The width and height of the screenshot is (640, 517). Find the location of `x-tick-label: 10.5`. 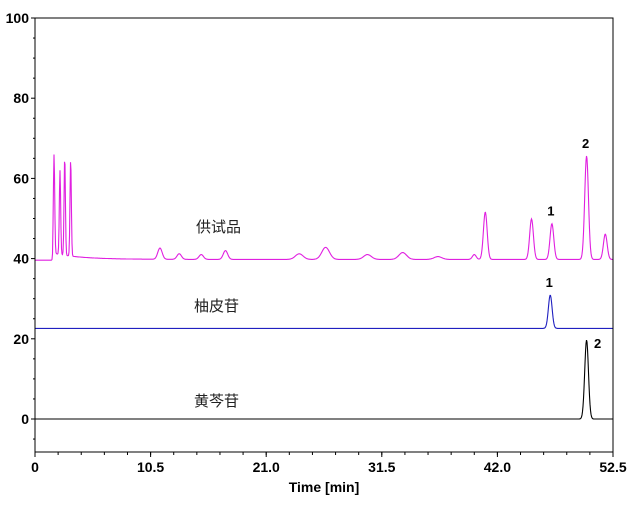

x-tick-label: 10.5 is located at coordinates (150, 467).